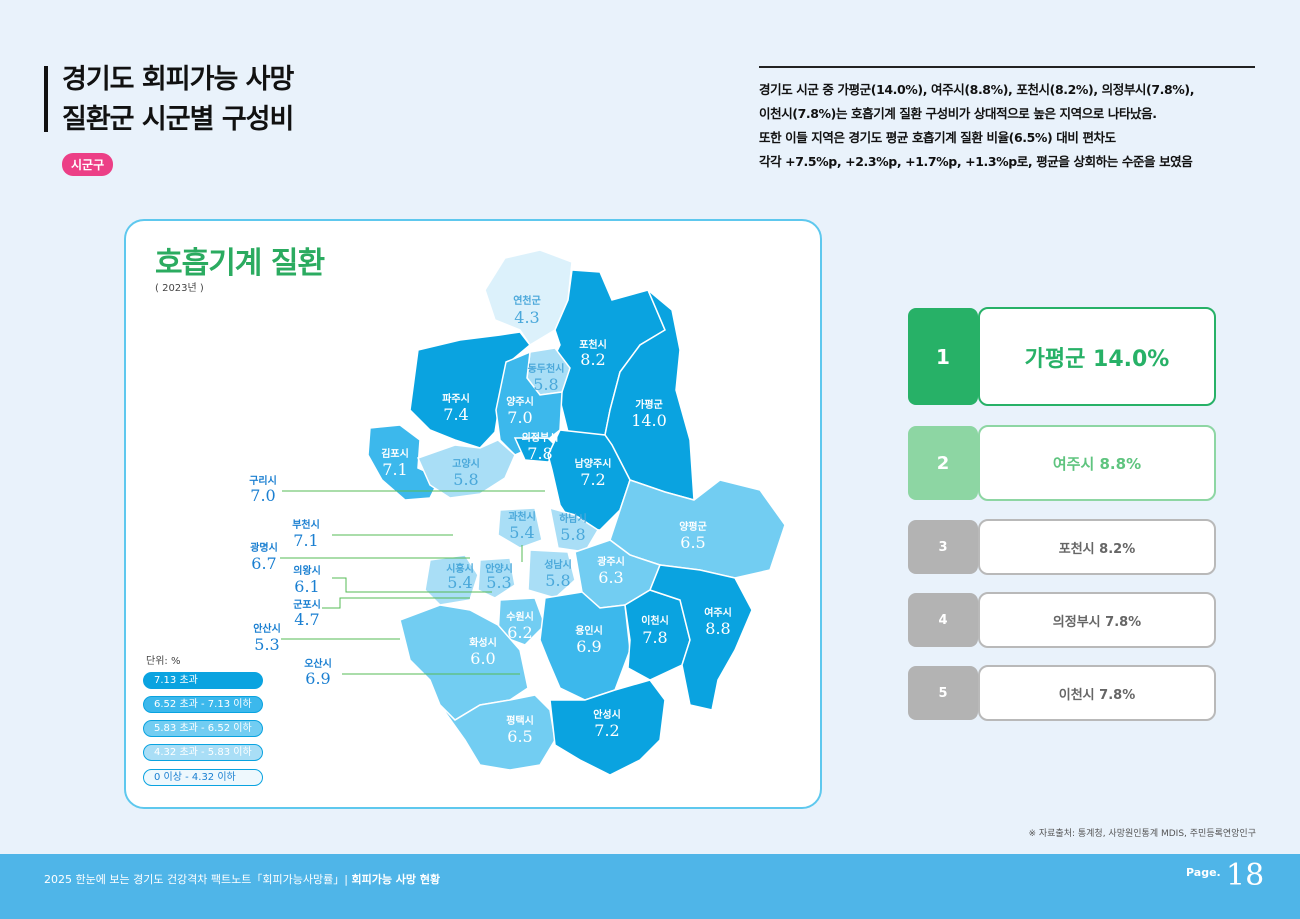  I want to click on callout-value: 6.7, so click(263, 563).